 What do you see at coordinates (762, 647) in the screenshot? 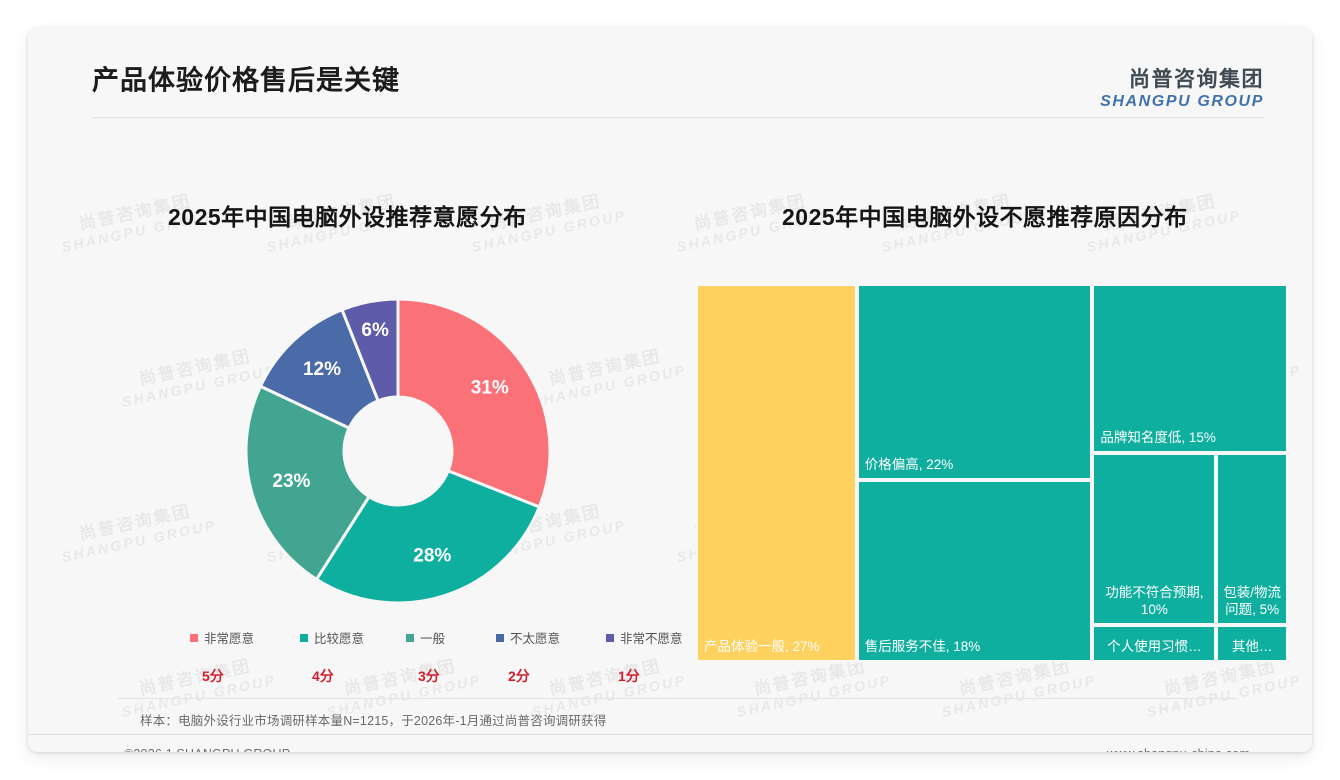
I see `treemap-cell-label: 产品体验一般, 27%` at bounding box center [762, 647].